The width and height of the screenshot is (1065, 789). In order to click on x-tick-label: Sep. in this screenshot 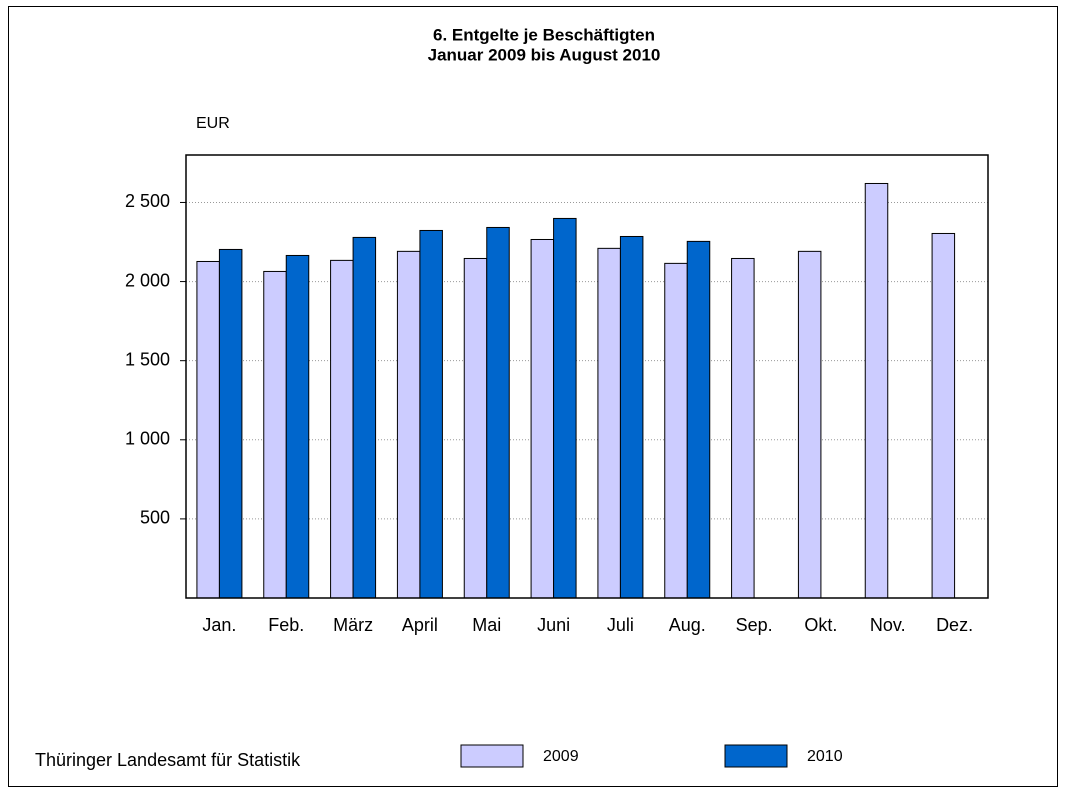, I will do `click(754, 625)`.